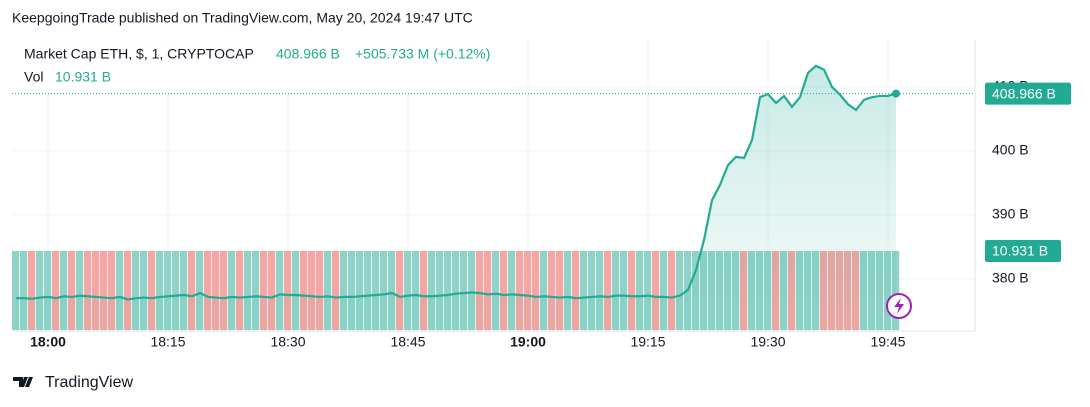  What do you see at coordinates (308, 54) in the screenshot?
I see `legend-value: 408.966 B` at bounding box center [308, 54].